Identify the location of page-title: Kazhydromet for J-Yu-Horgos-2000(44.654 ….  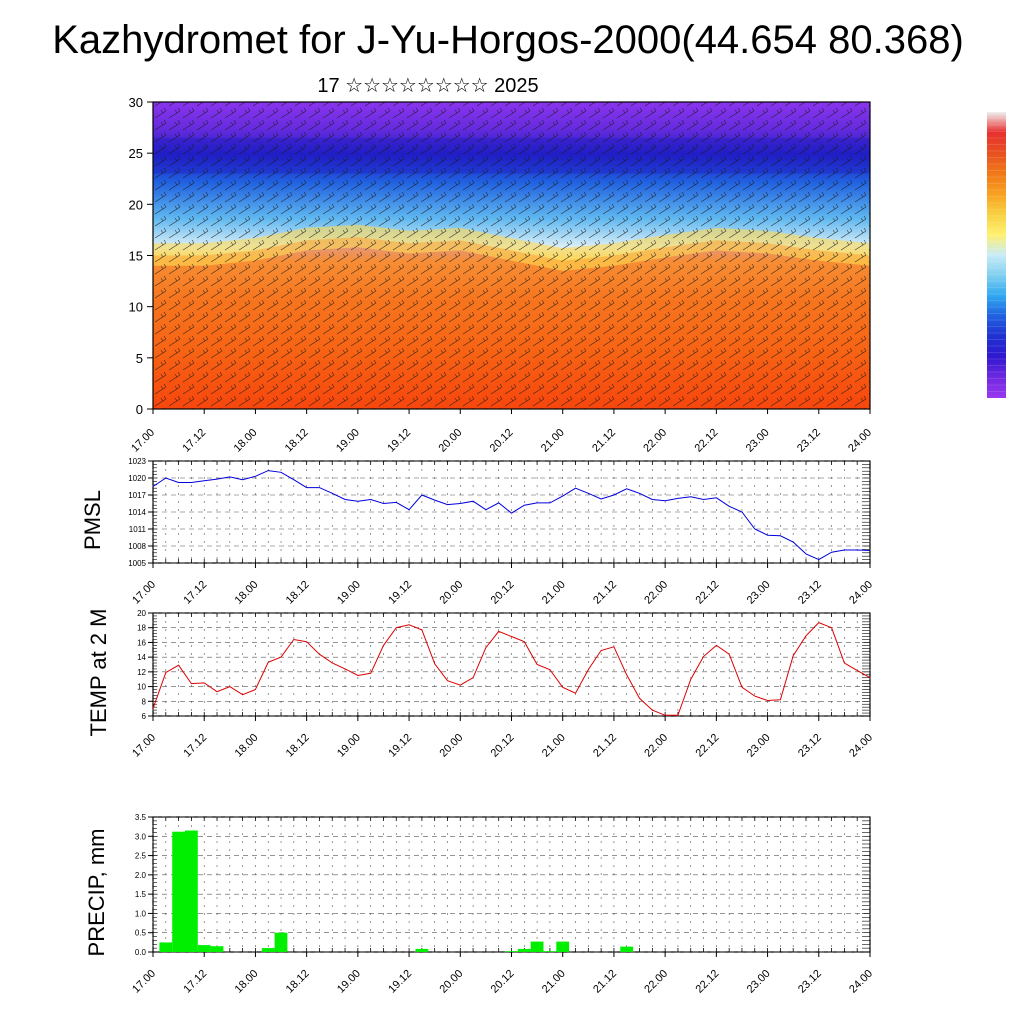
(508, 40).